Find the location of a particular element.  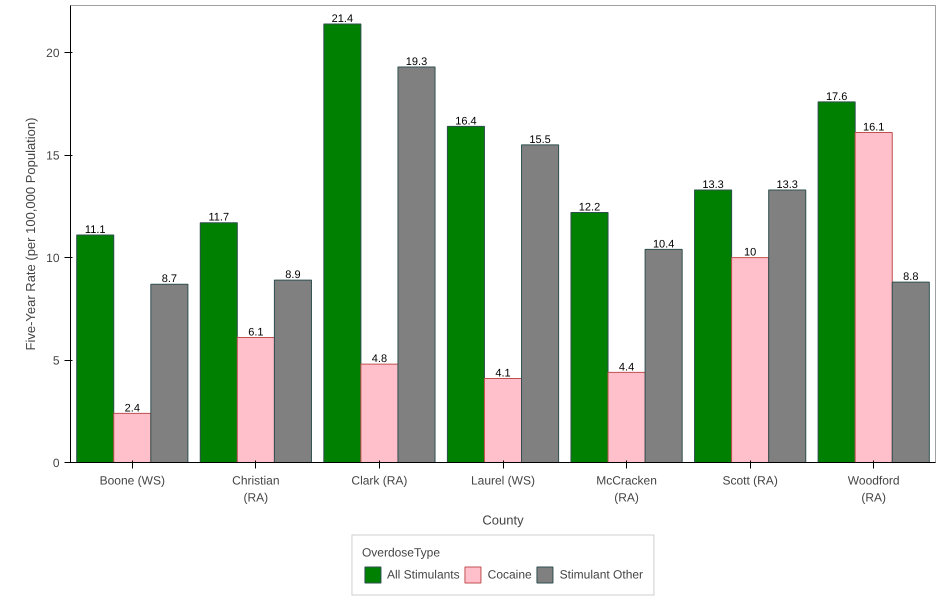

data-label: 12.2 is located at coordinates (589, 207).